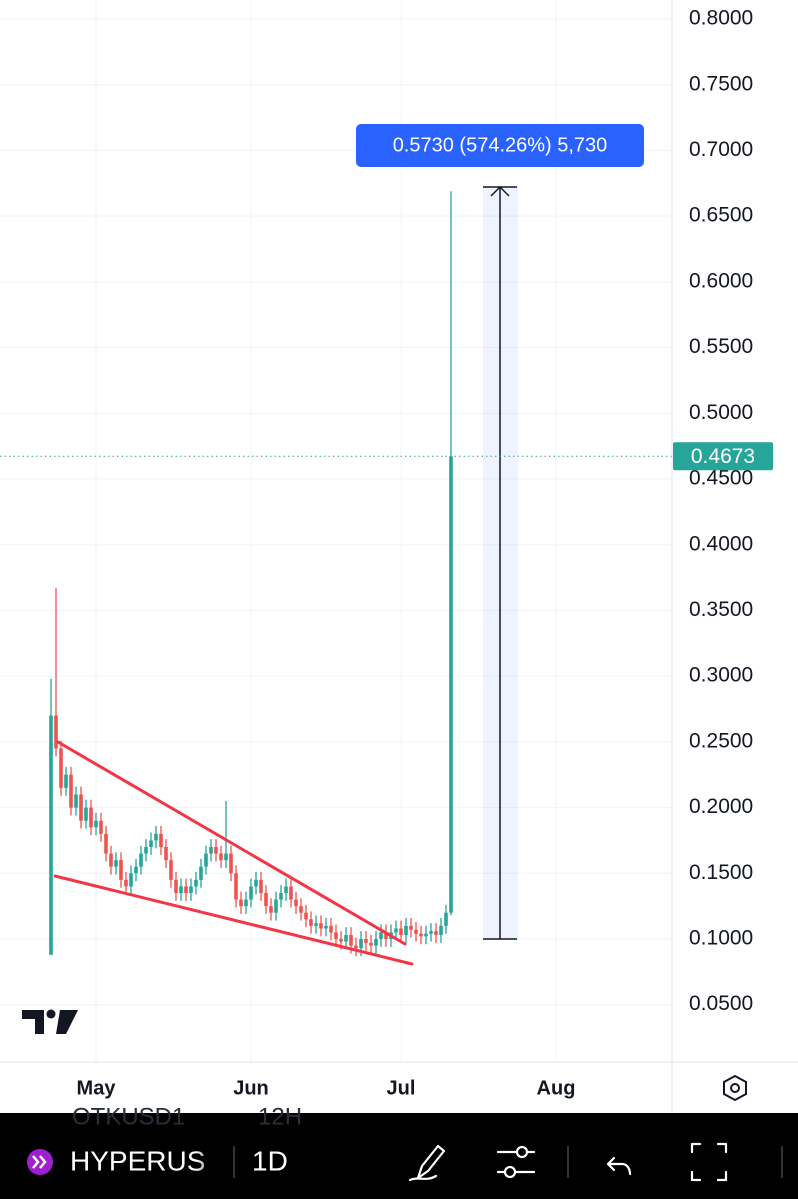  I want to click on y-tick-label: 0.4000, so click(721, 543).